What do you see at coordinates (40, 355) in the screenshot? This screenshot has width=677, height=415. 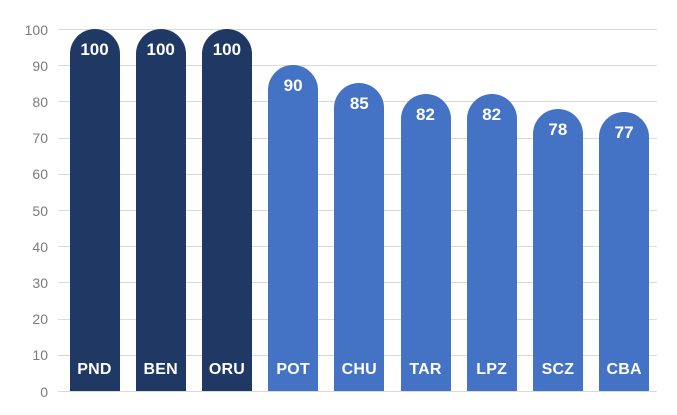 I see `y-axis-tick-label: 10` at bounding box center [40, 355].